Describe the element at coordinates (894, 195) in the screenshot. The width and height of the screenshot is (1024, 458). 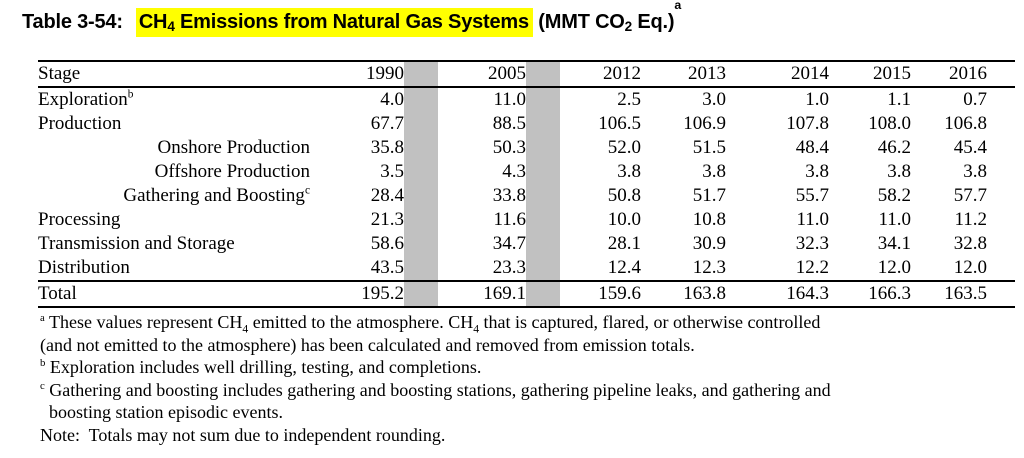
I see `value-cell: 58.2` at that location.